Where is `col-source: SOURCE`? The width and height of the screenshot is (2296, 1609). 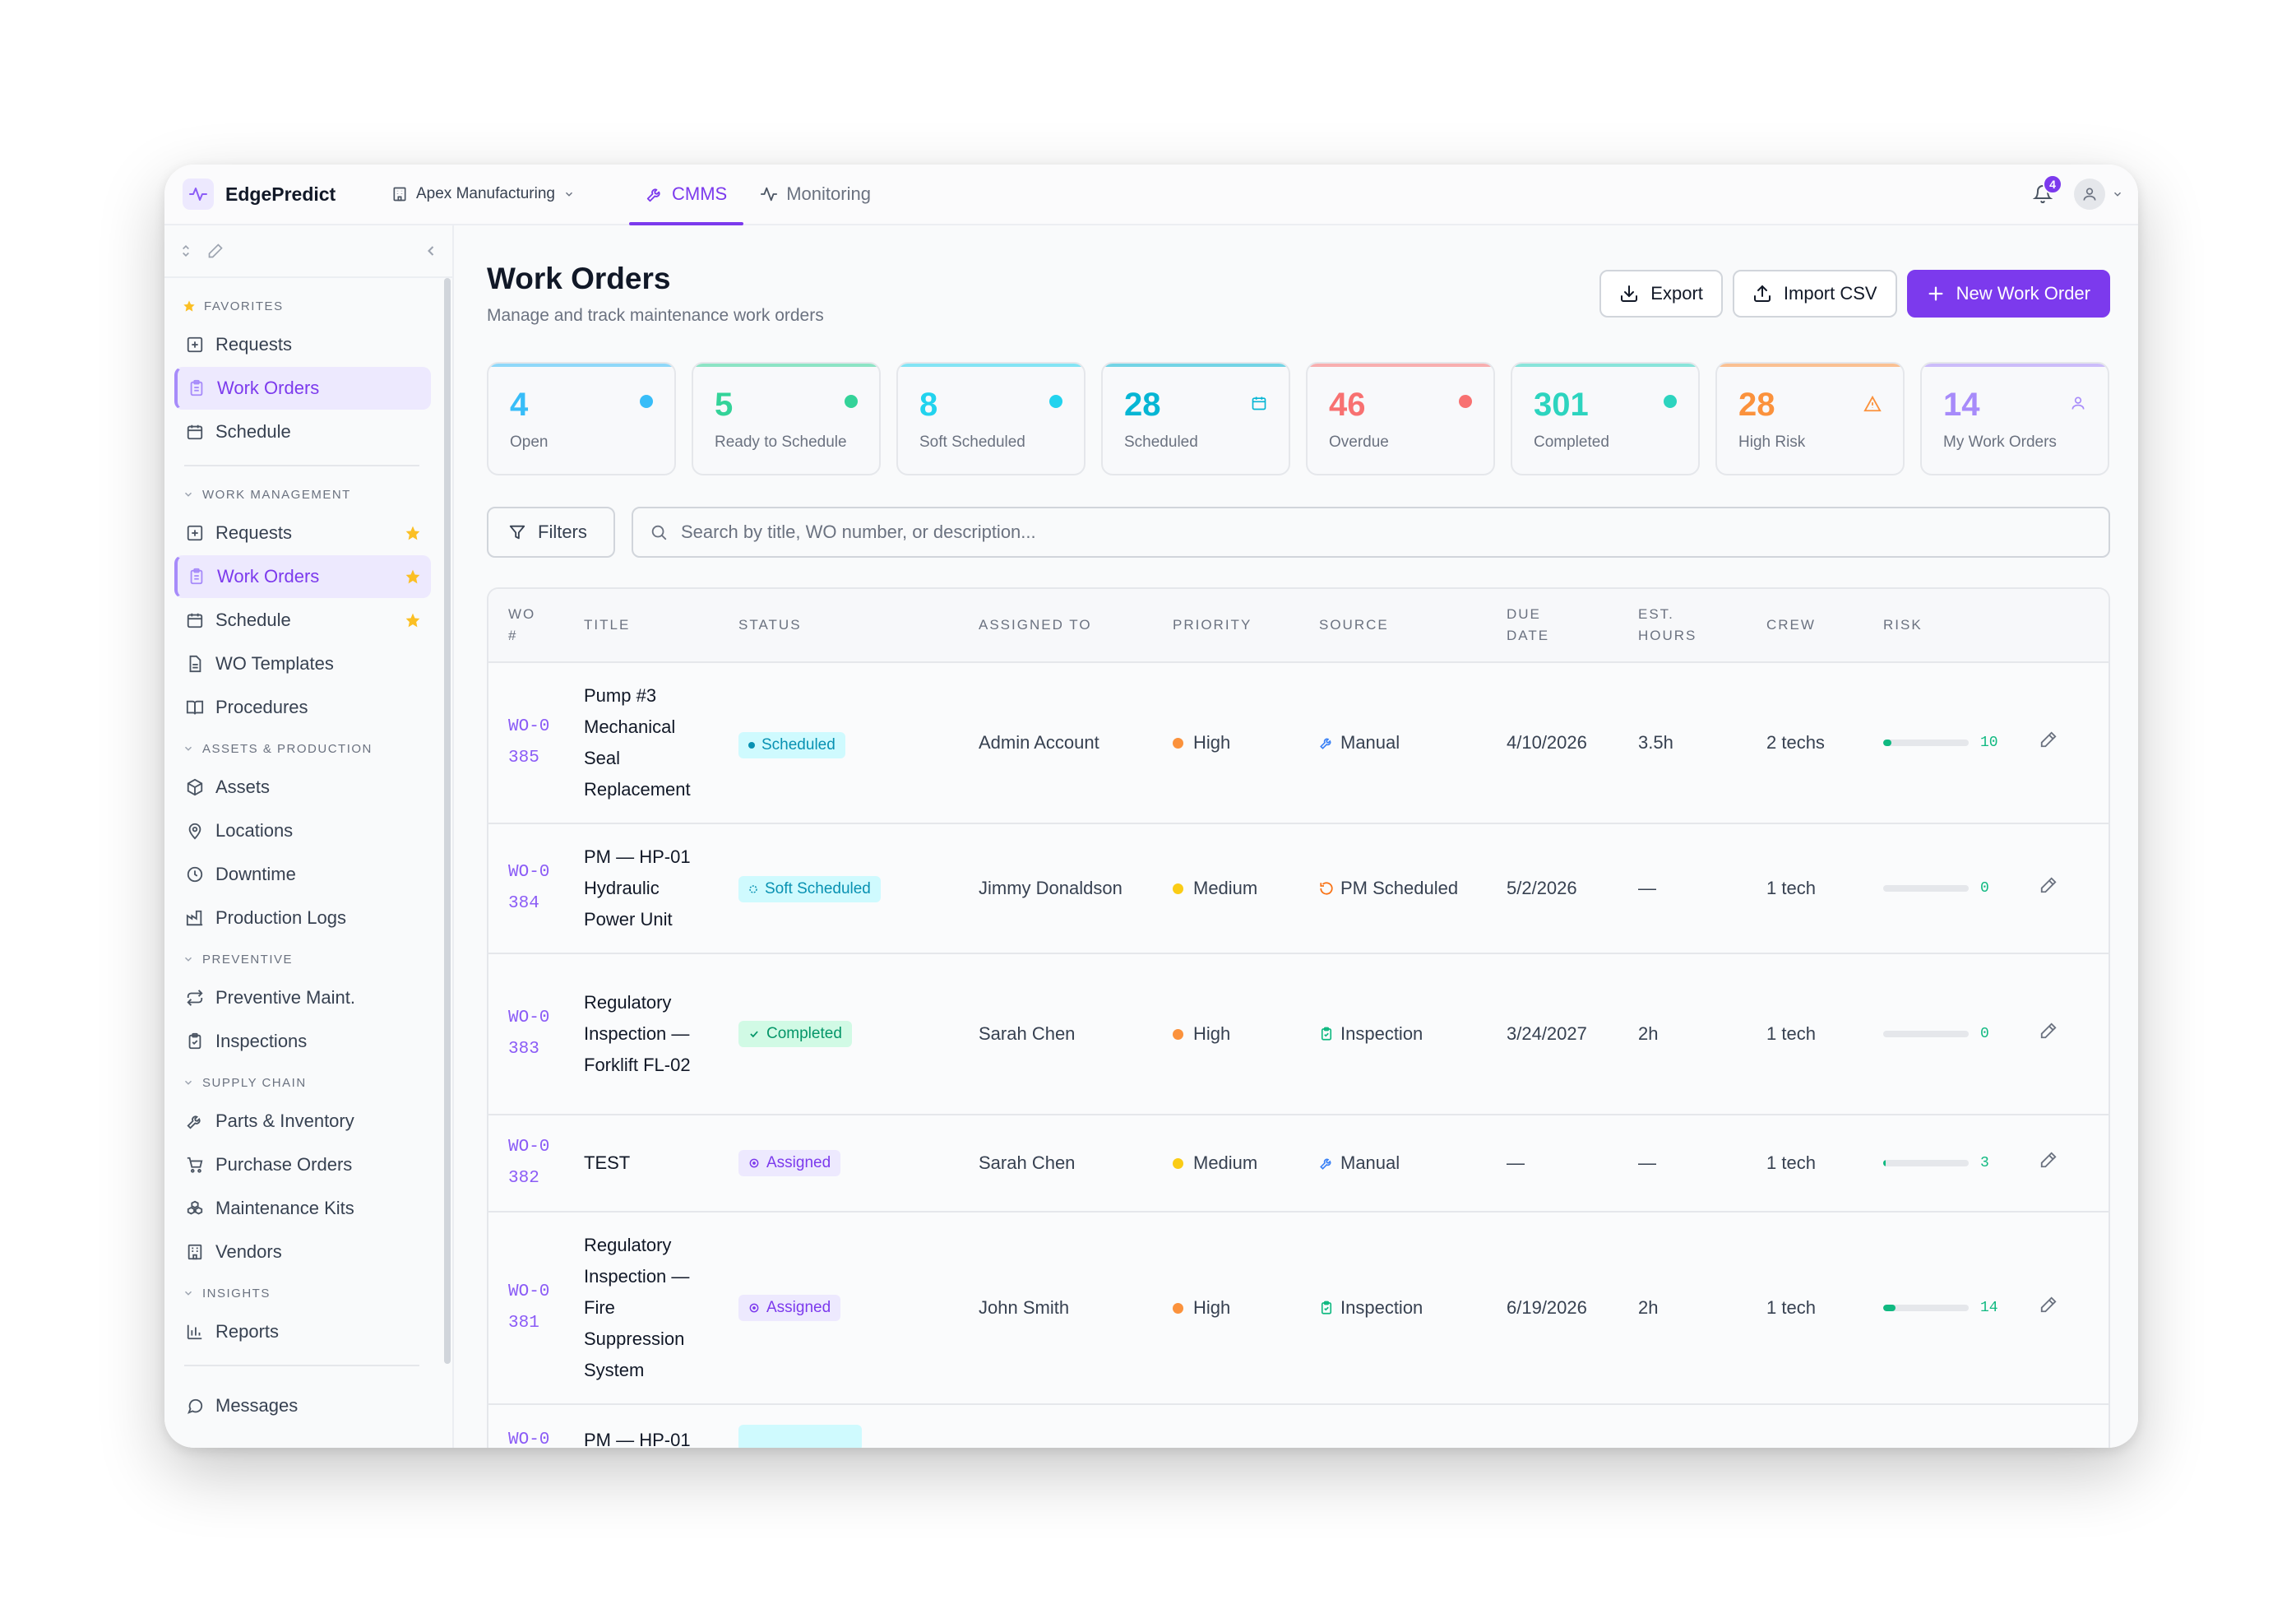 col-source: SOURCE is located at coordinates (1354, 625).